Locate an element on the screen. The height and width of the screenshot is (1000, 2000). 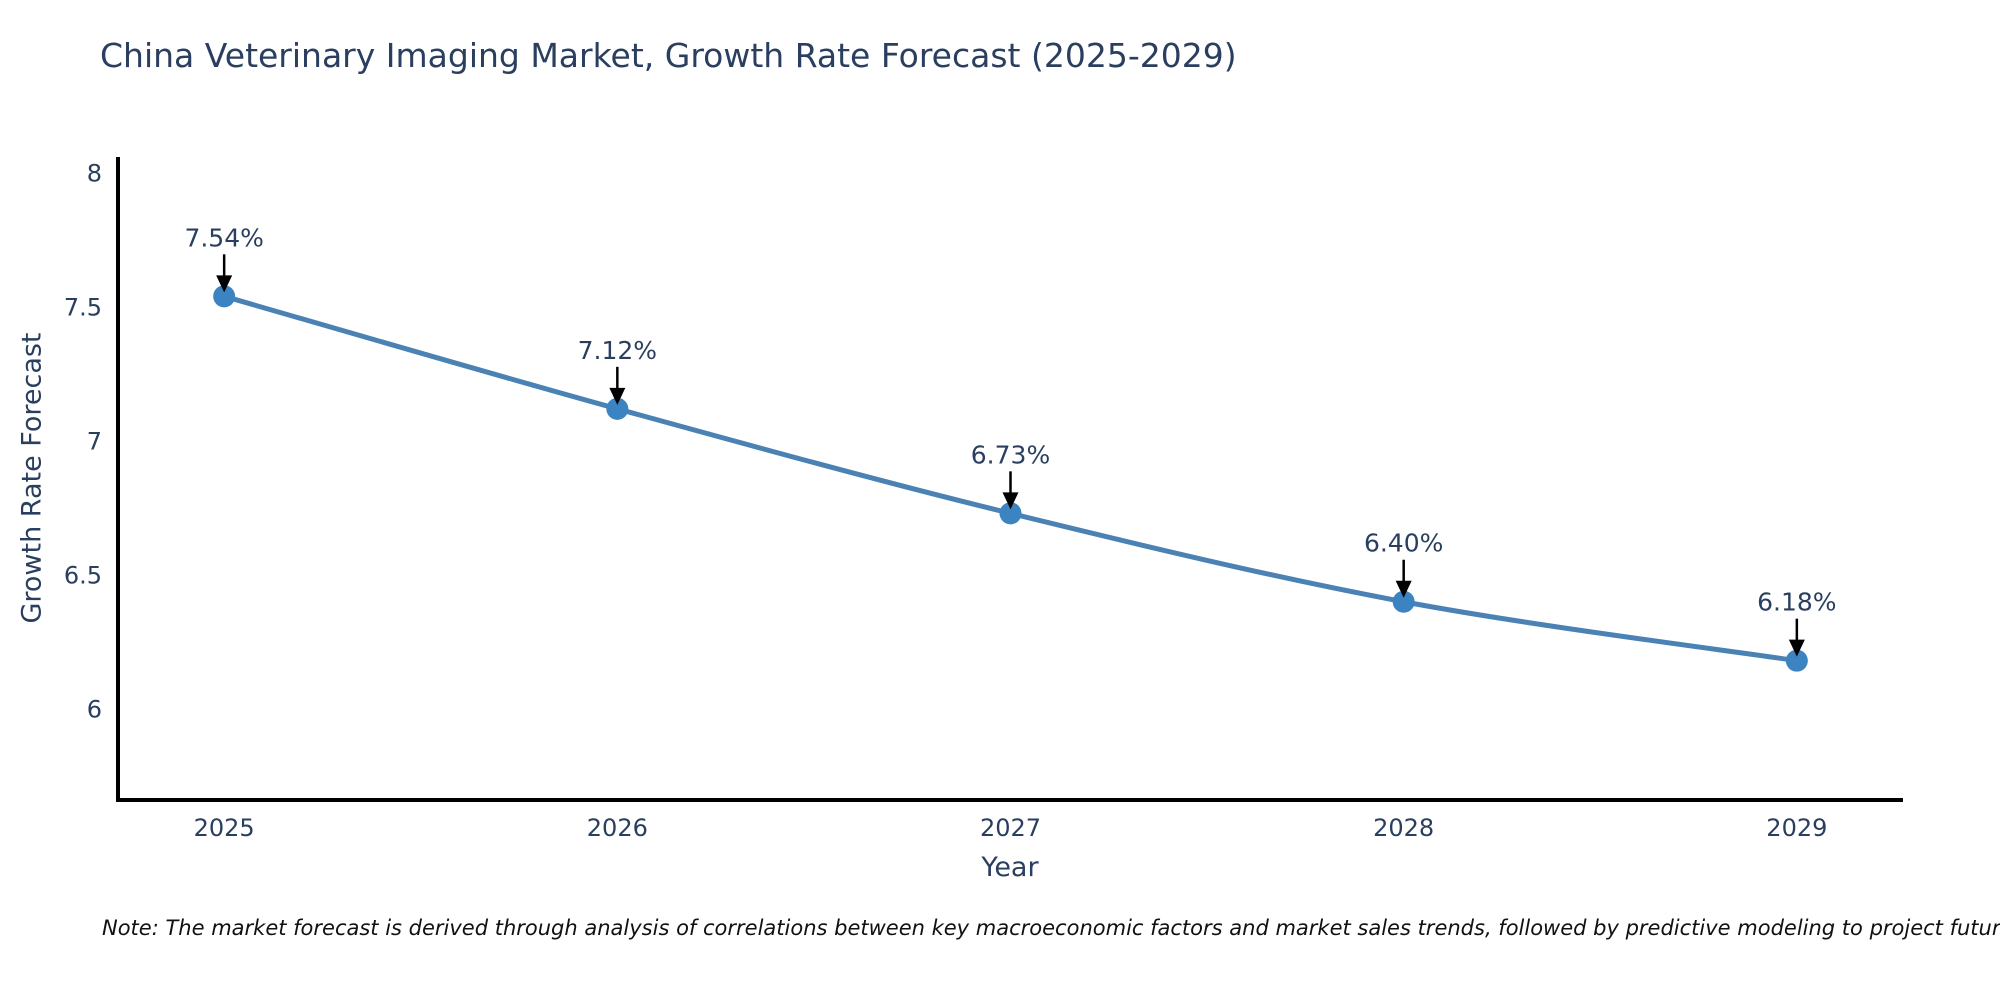
x-tick-label: 2027 is located at coordinates (1010, 828).